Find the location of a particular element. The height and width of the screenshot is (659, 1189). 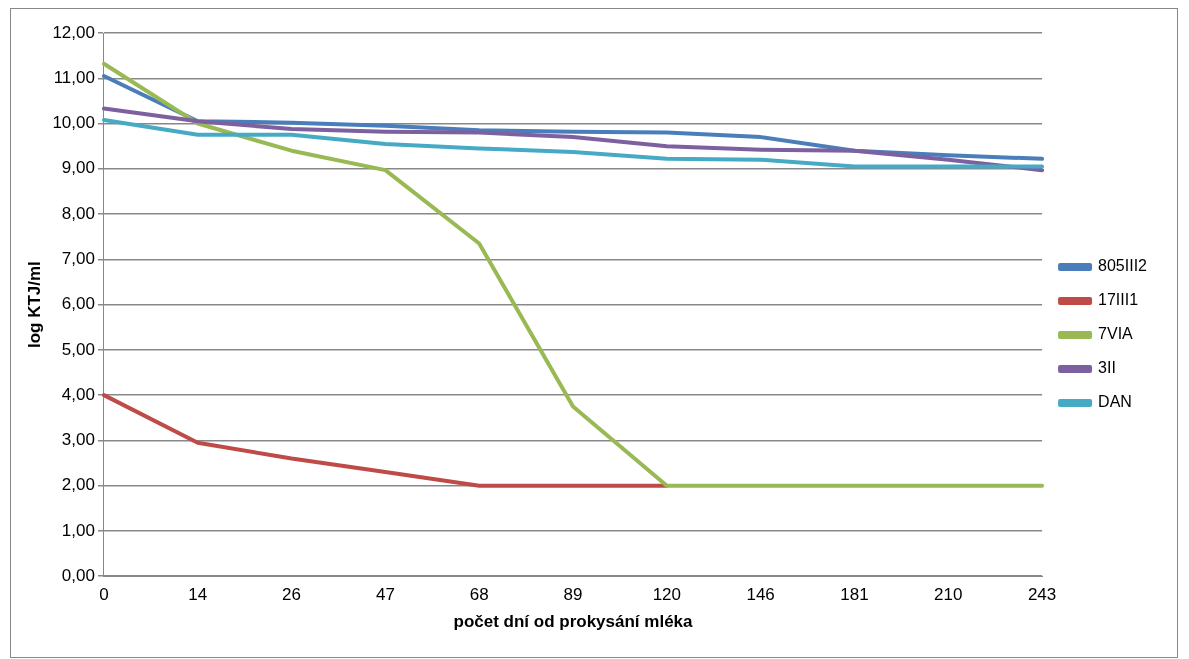

y-tick-label: 5,00 is located at coordinates (78, 349).